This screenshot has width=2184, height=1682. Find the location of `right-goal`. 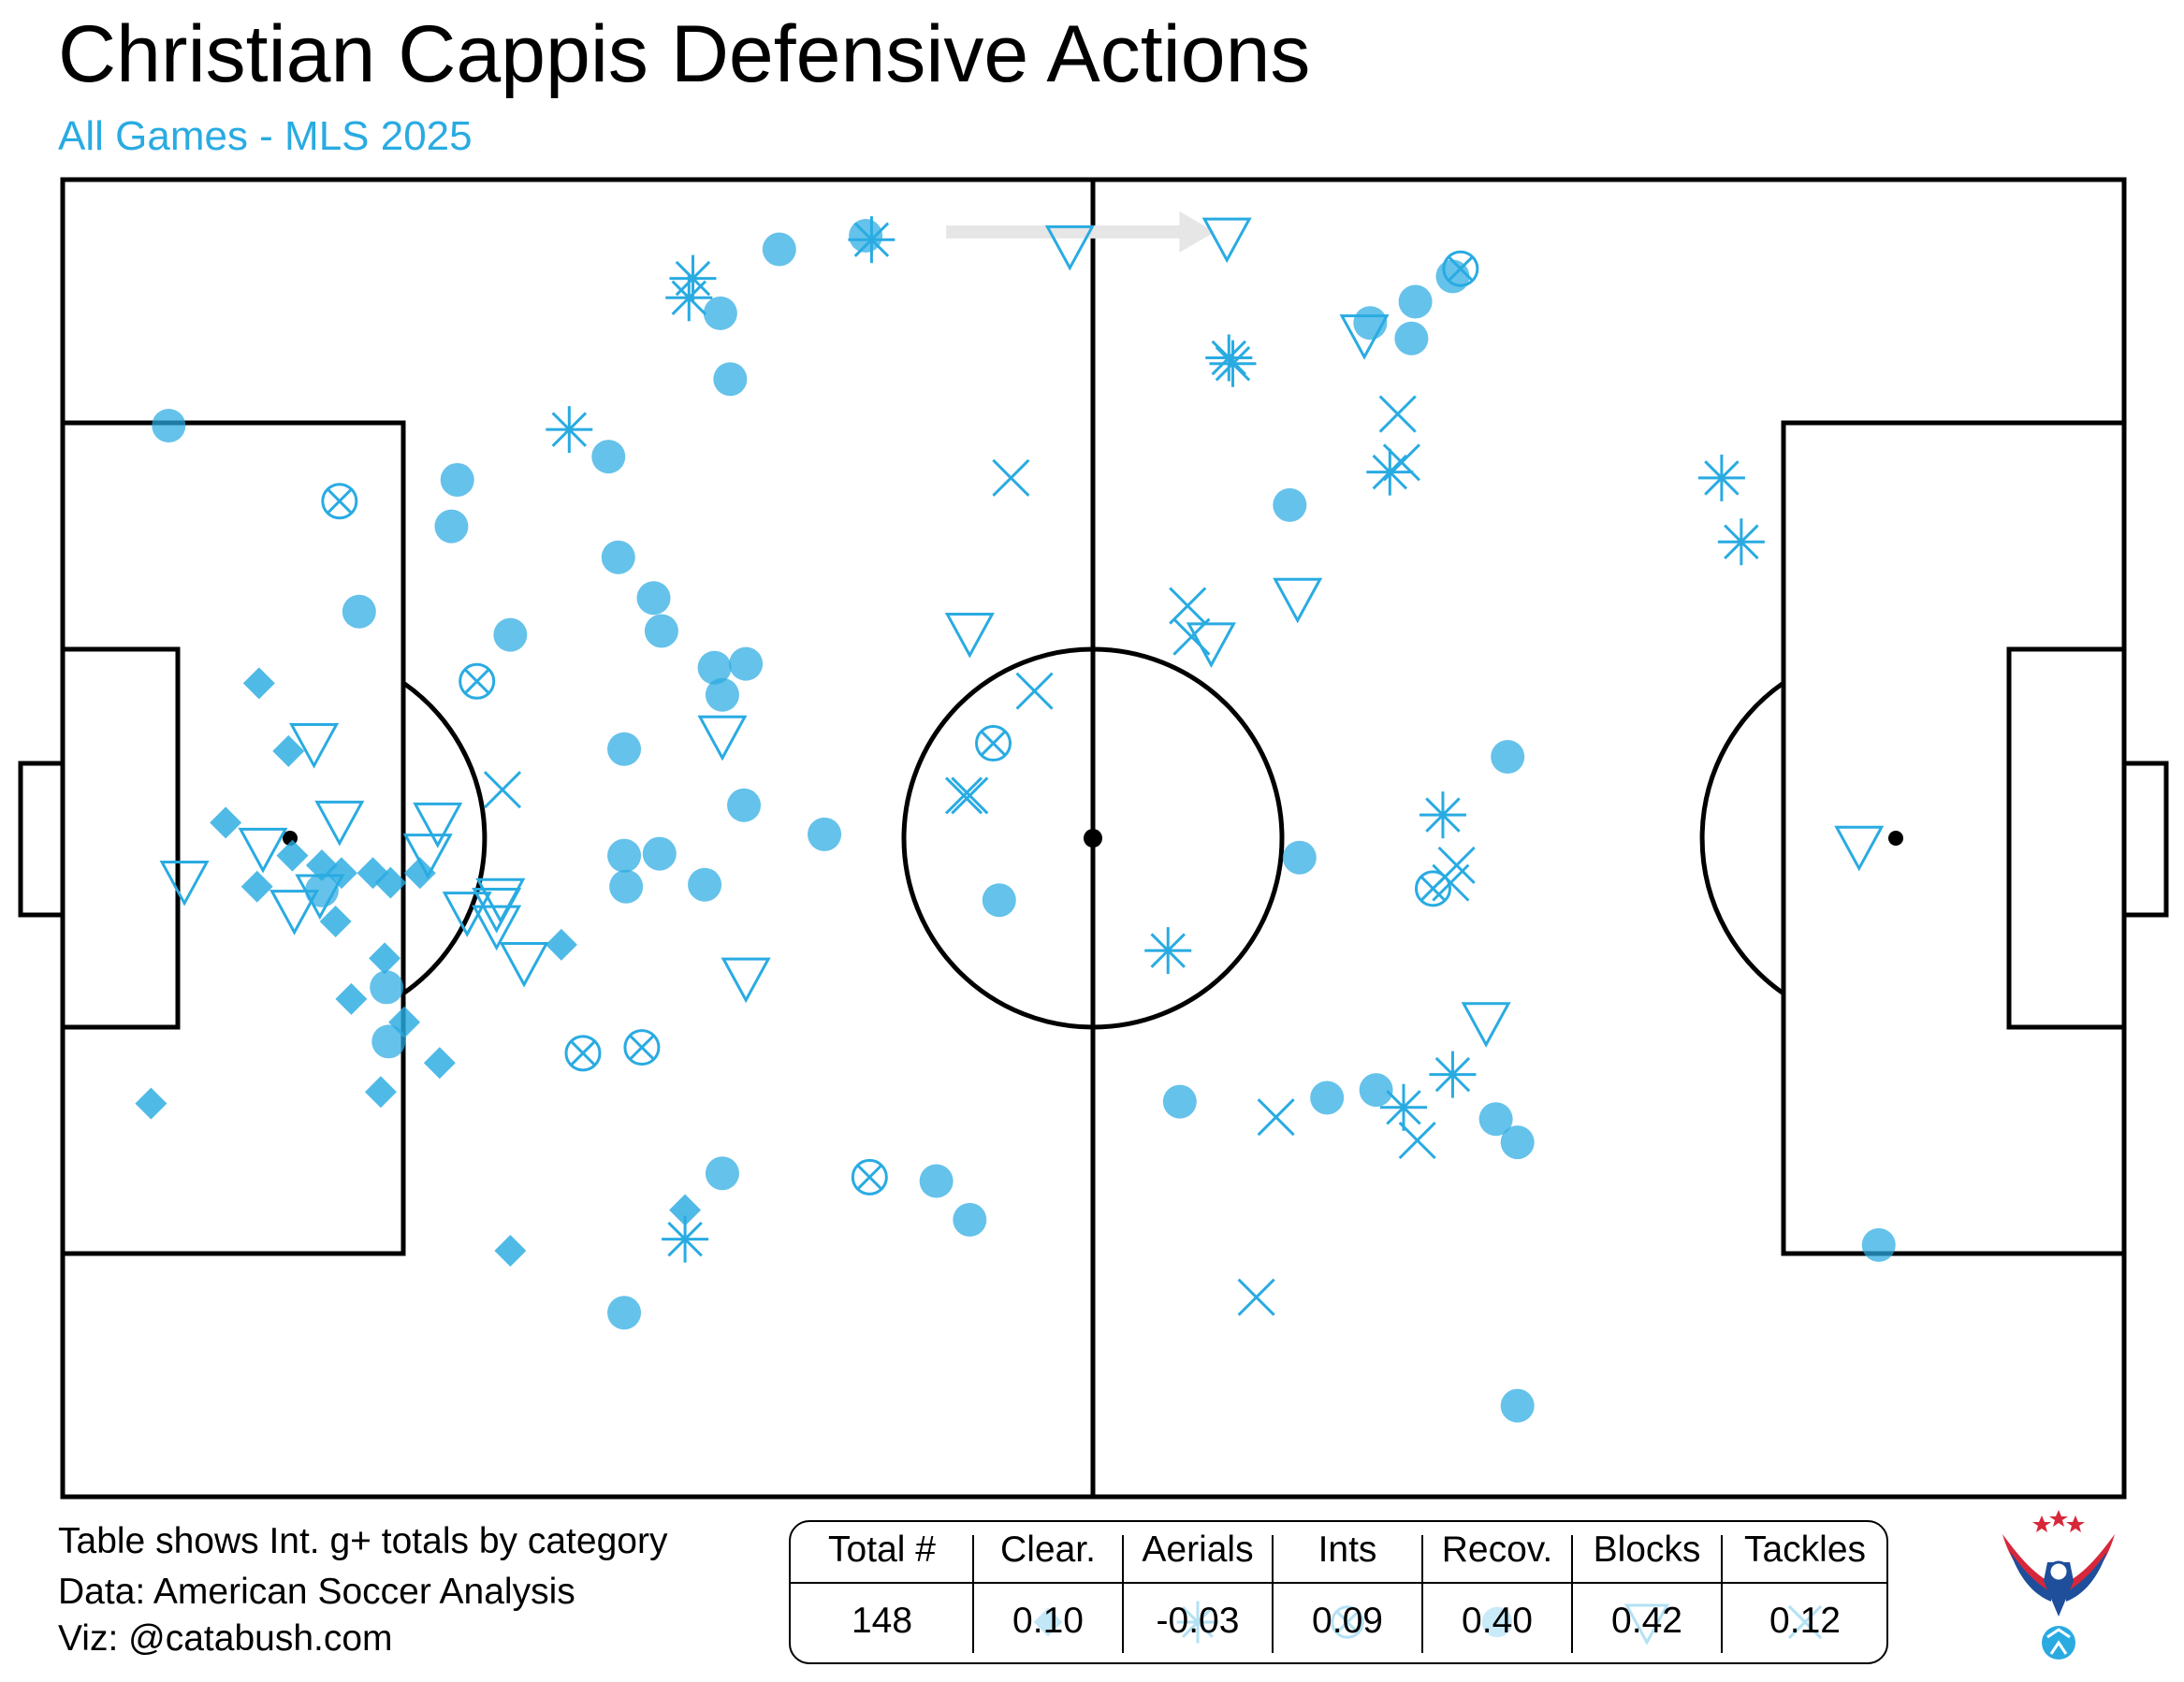

right-goal is located at coordinates (2145, 839).